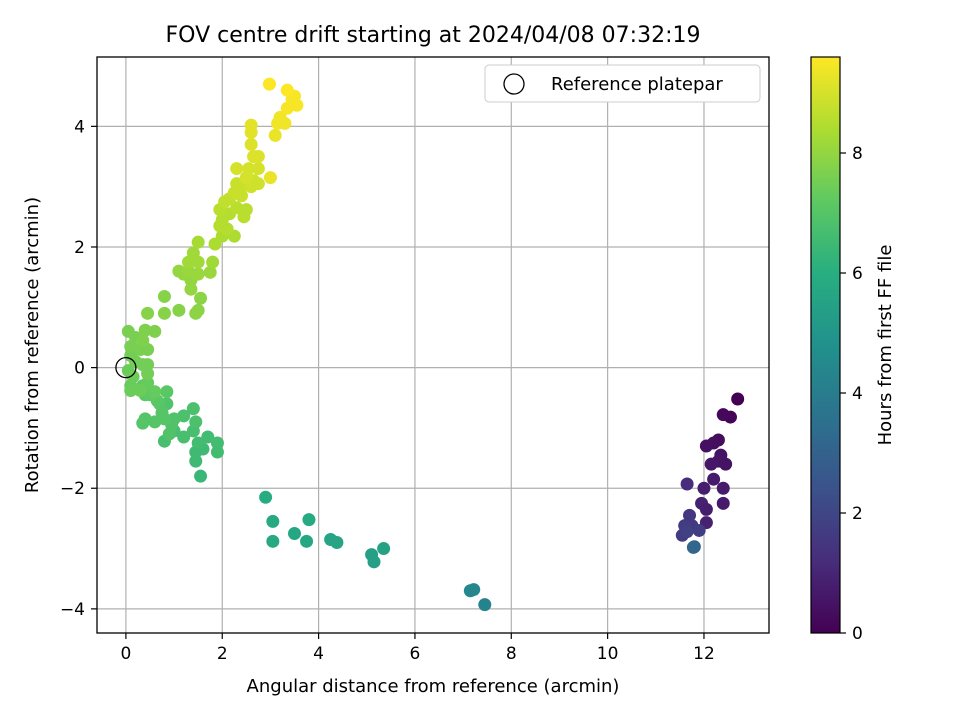  What do you see at coordinates (415, 654) in the screenshot?
I see `x-tick-label: 6` at bounding box center [415, 654].